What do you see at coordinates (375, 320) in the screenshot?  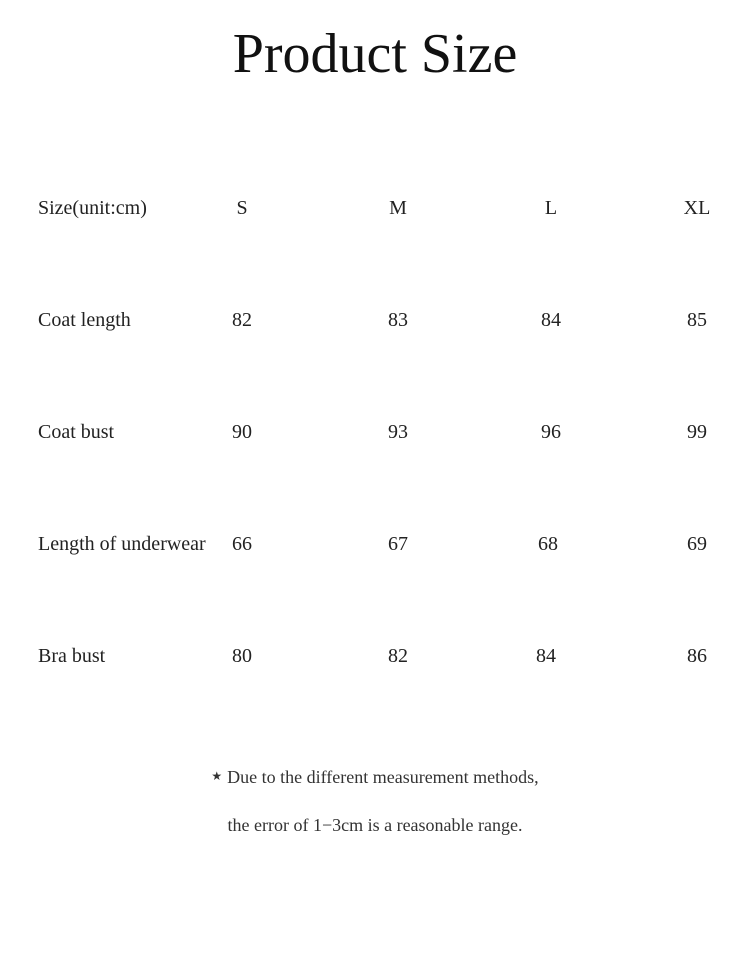 I see `table-row: Coat length 82 83 84 85` at bounding box center [375, 320].